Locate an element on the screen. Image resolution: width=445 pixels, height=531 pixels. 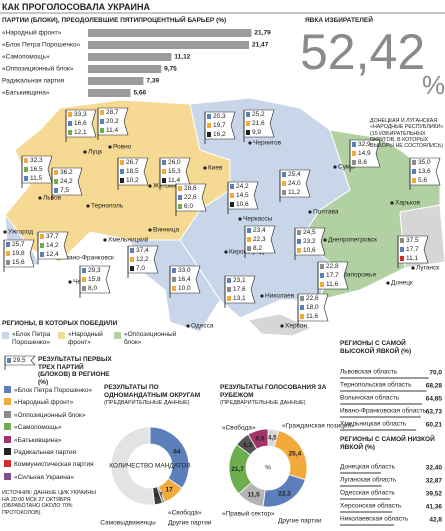
flag-value: 12,1 is located at coordinates (80, 132).